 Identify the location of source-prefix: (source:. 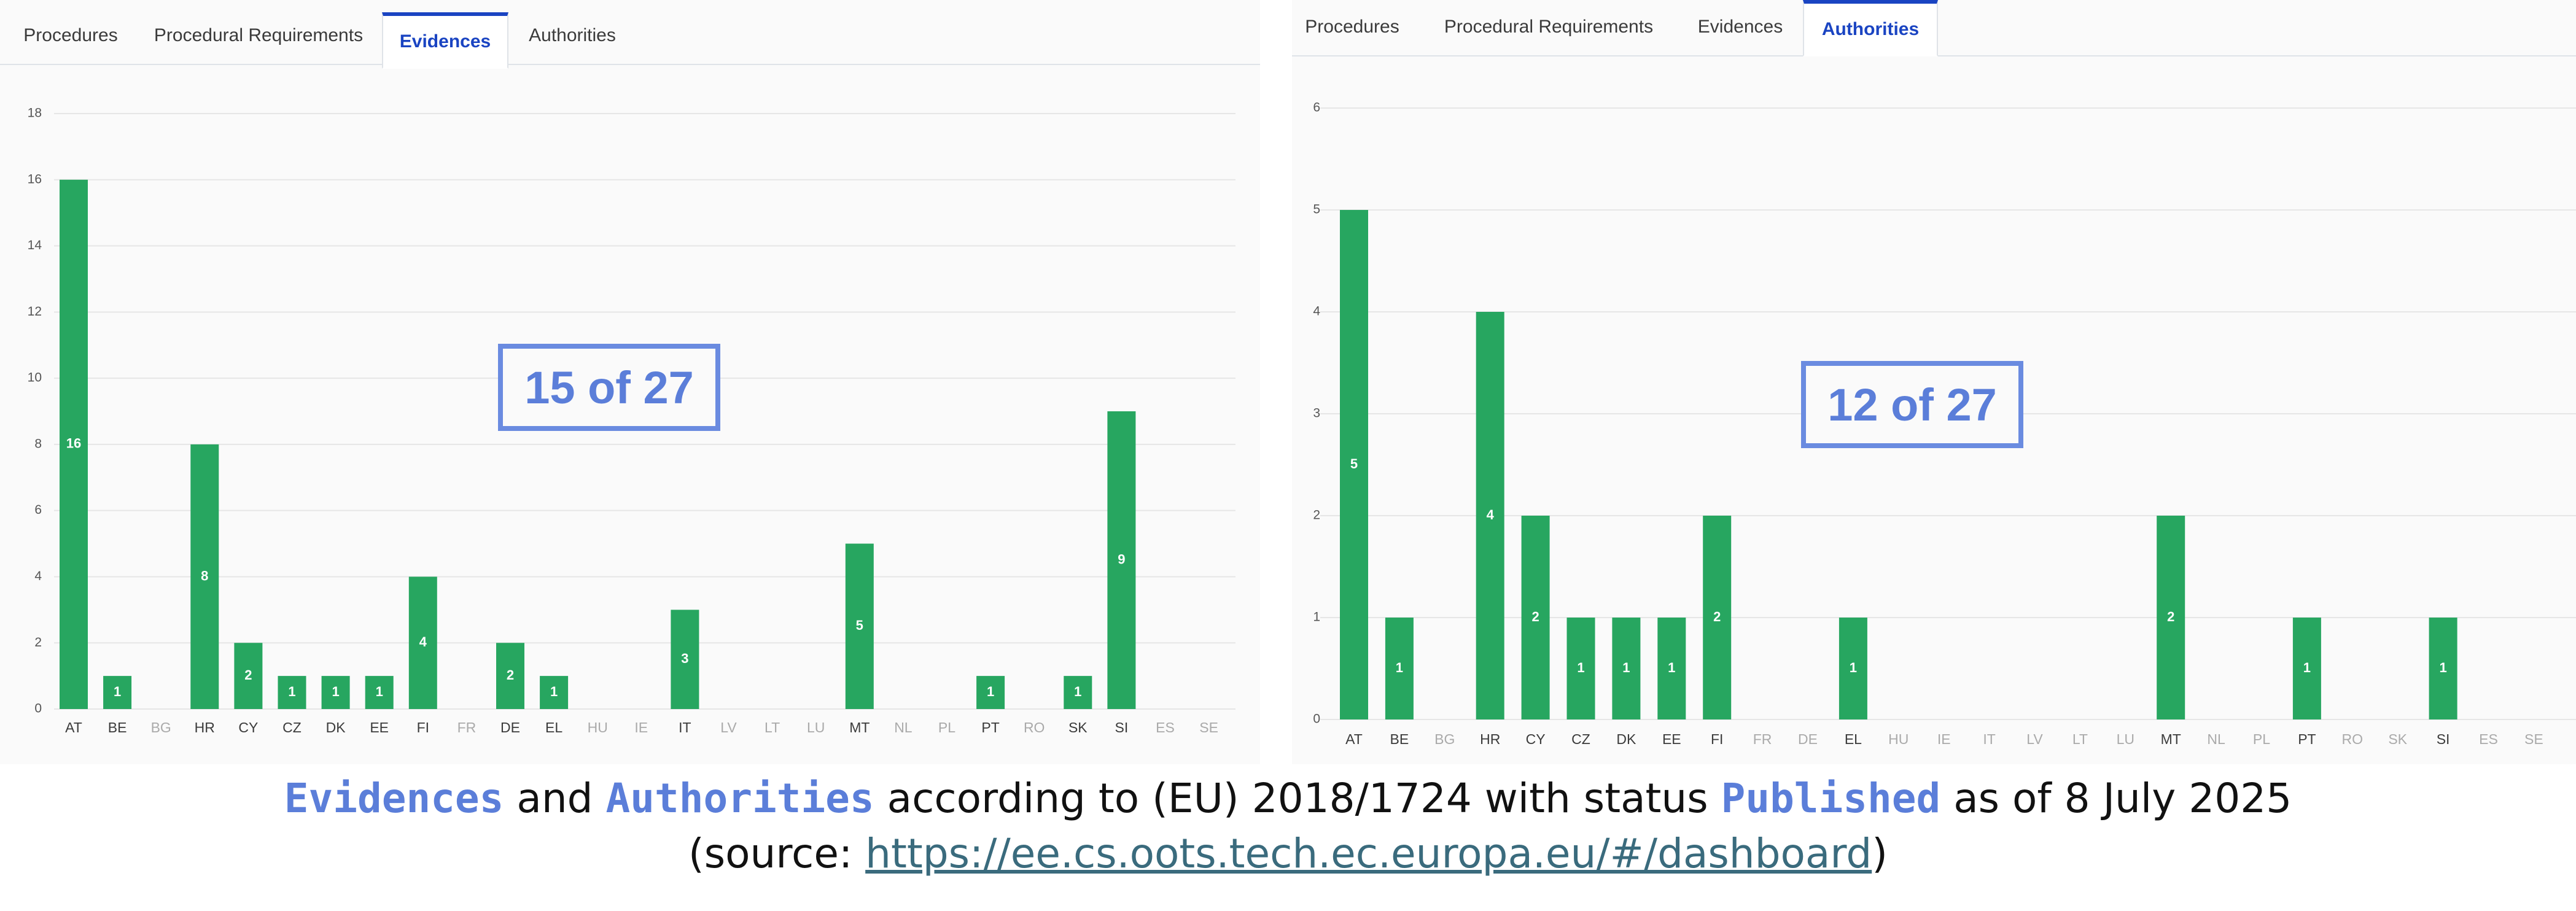
(777, 853).